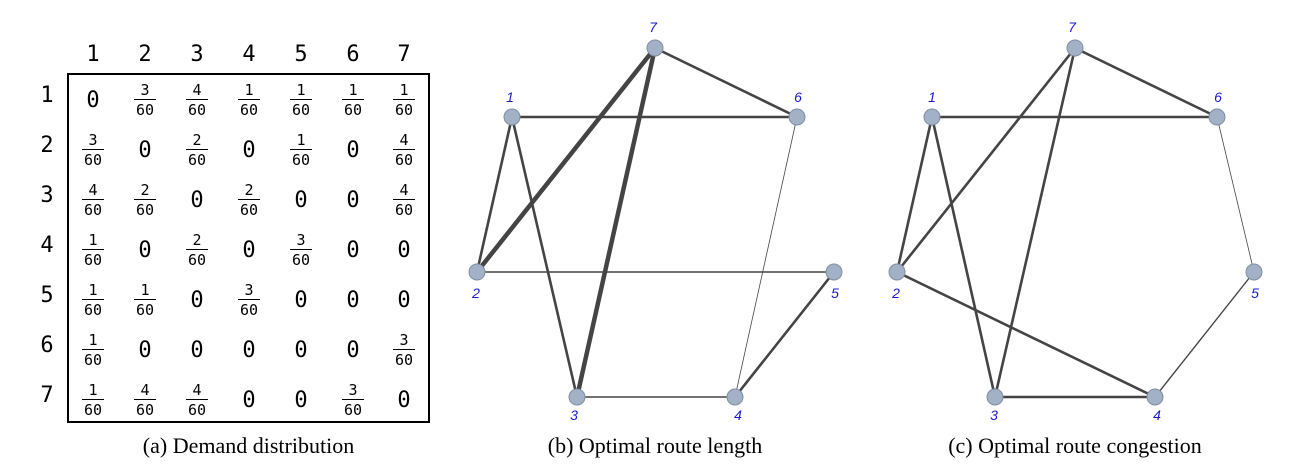 This screenshot has height=473, width=1304. I want to click on row-label: 1, so click(47, 95).